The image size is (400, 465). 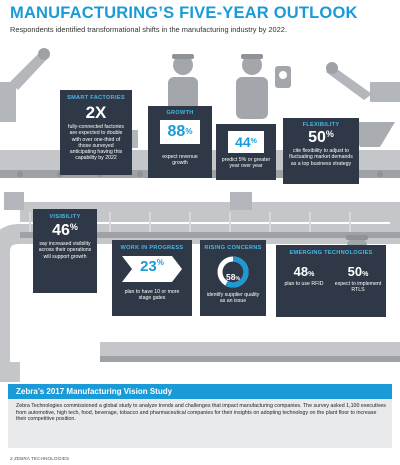 I want to click on card-growth-secondary: 44% predict 5% or greater year over year, so click(x=246, y=152).